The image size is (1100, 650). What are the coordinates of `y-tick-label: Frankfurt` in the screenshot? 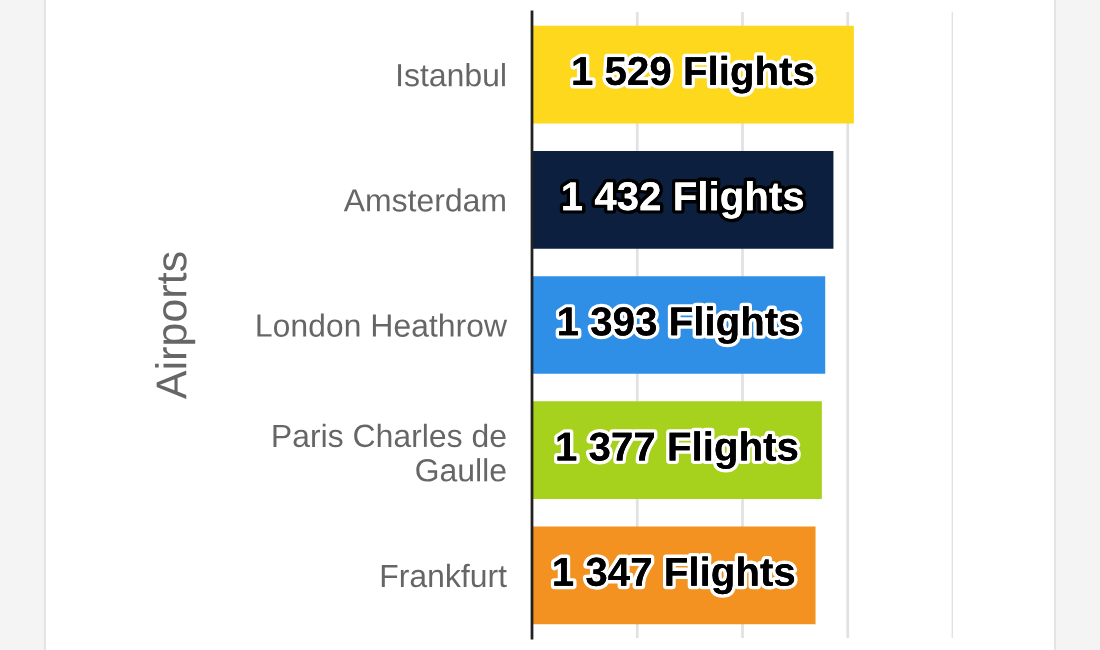 It's located at (444, 575).